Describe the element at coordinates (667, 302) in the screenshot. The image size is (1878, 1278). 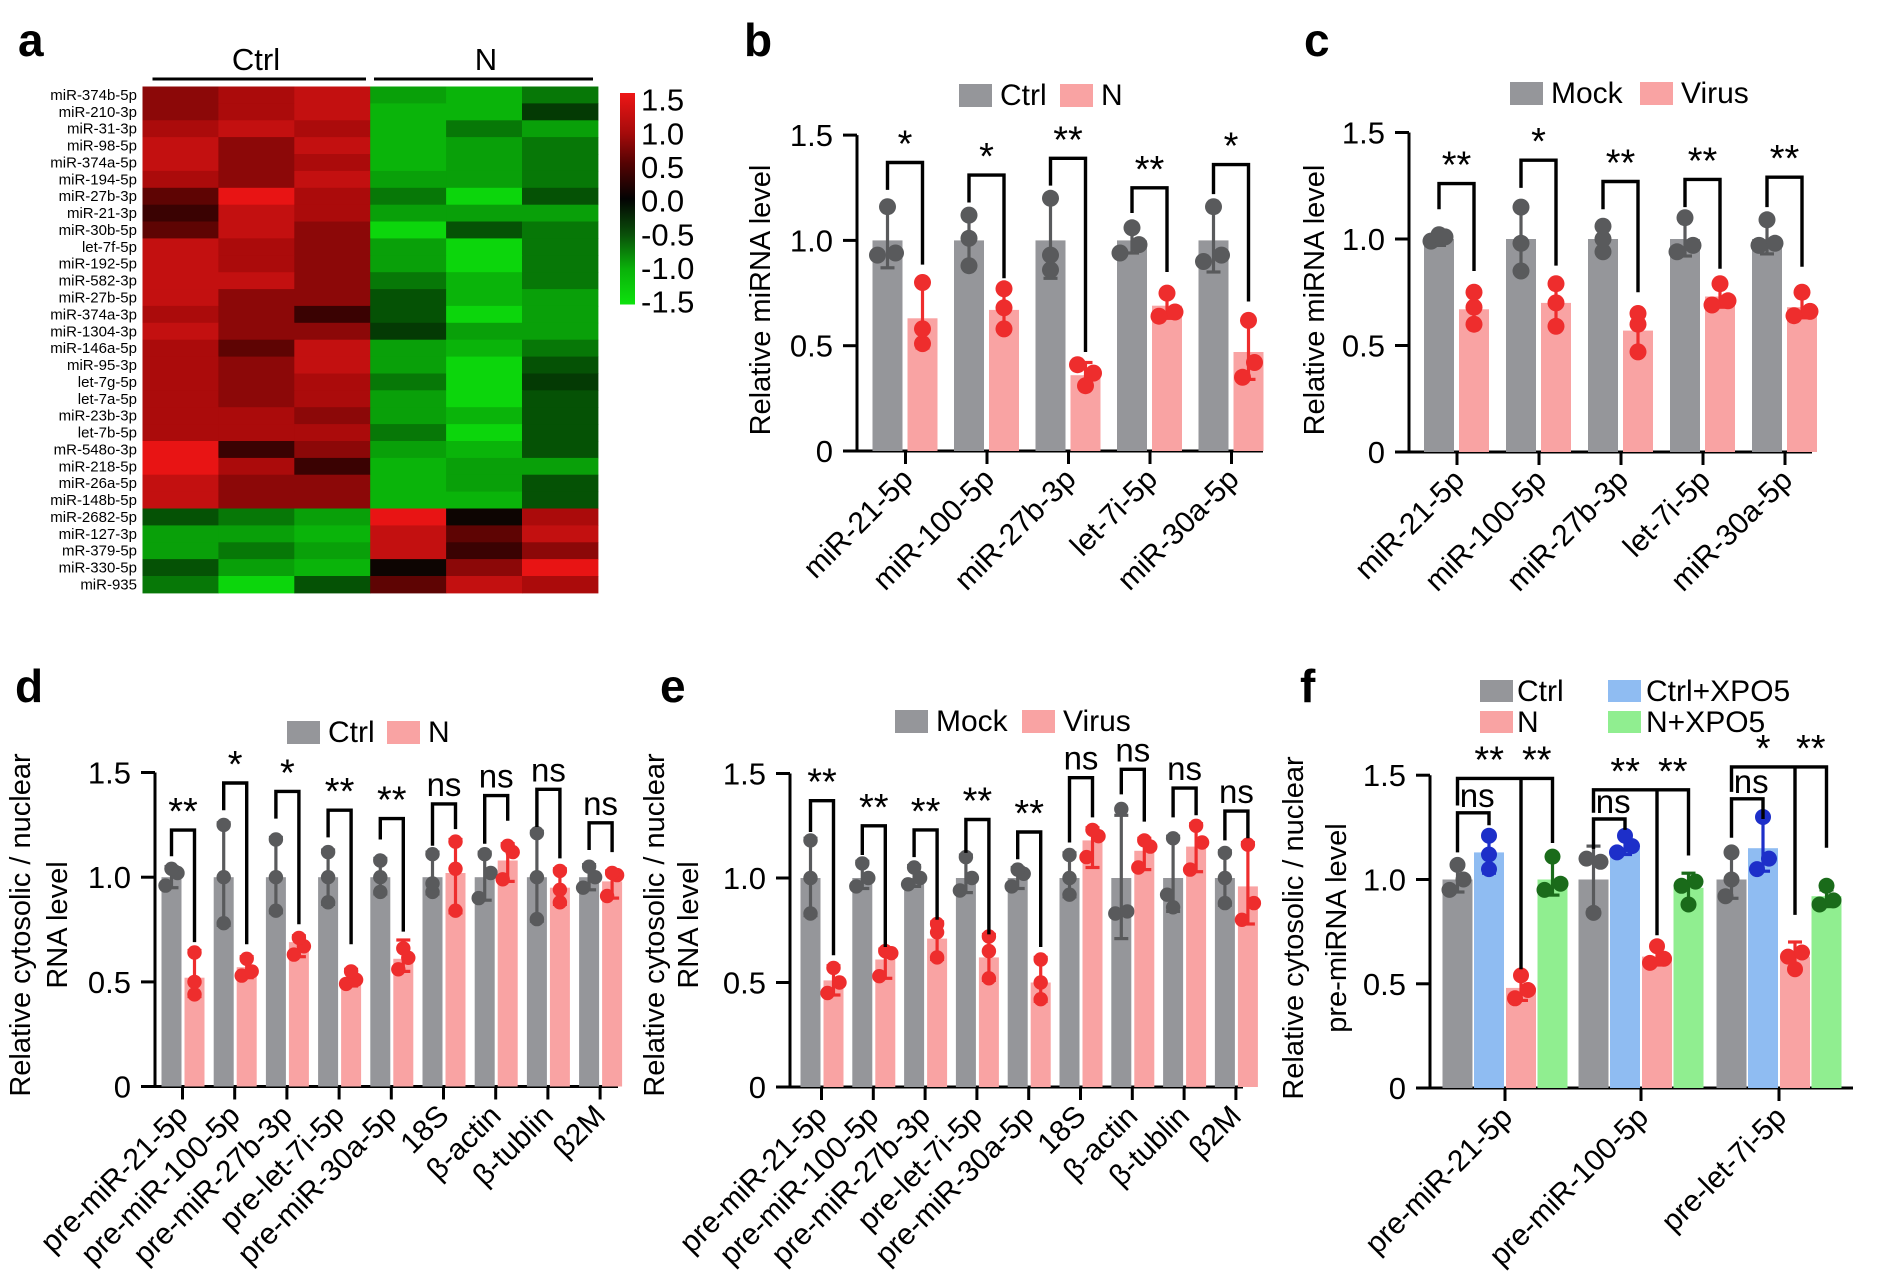
I see `svg-text: -1.5` at that location.